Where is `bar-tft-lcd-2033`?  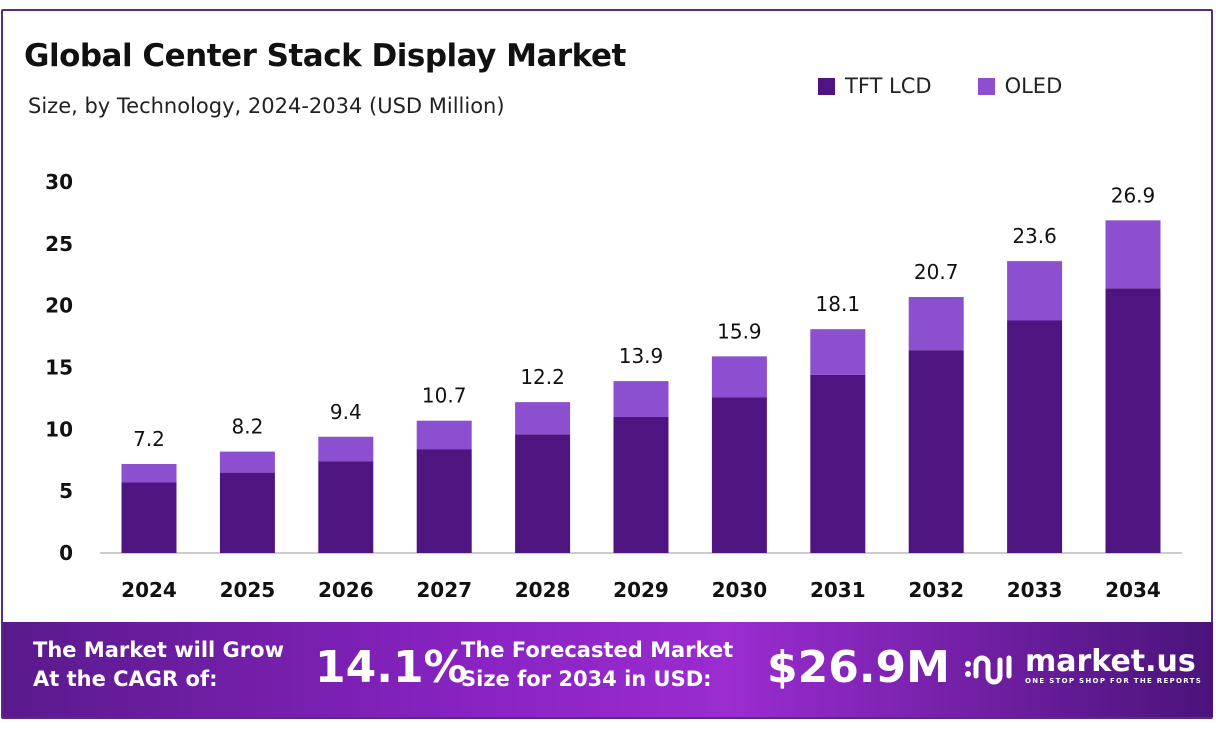
bar-tft-lcd-2033 is located at coordinates (1035, 436).